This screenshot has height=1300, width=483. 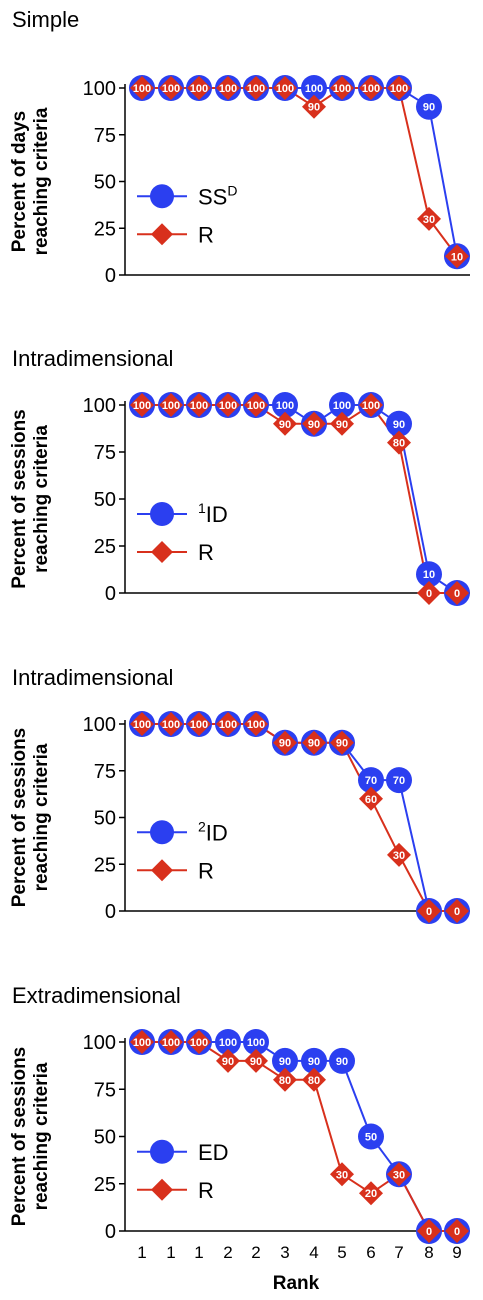 What do you see at coordinates (227, 1252) in the screenshot?
I see `x-tick-label: 2` at bounding box center [227, 1252].